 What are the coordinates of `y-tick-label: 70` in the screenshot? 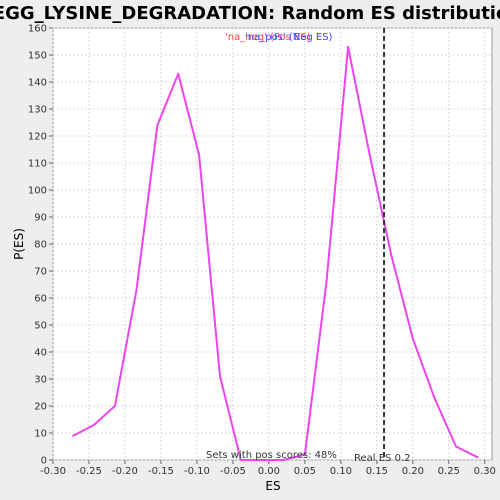 It's located at (40, 272).